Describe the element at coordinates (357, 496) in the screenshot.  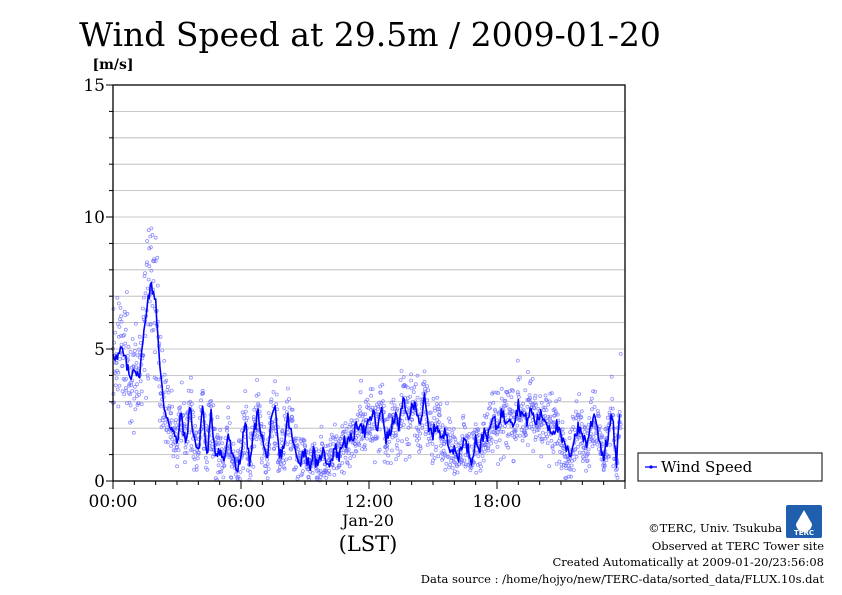
I see `x-axis: 00:00 06:00 12:00 18:00` at that location.